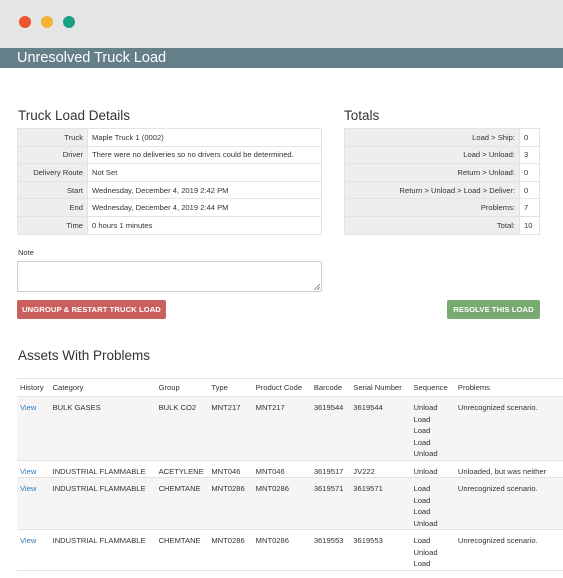 The width and height of the screenshot is (563, 578). I want to click on serial-number-cell: 3619571, so click(380, 503).